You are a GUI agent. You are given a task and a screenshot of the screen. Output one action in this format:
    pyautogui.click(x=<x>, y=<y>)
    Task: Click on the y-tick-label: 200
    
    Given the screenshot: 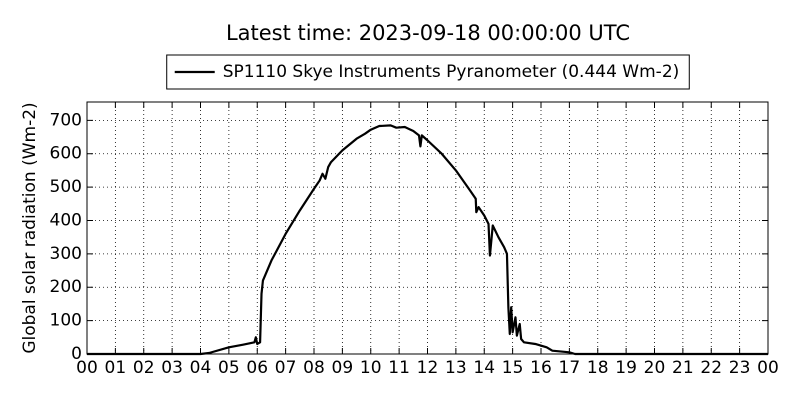 What is the action you would take?
    pyautogui.click(x=66, y=287)
    